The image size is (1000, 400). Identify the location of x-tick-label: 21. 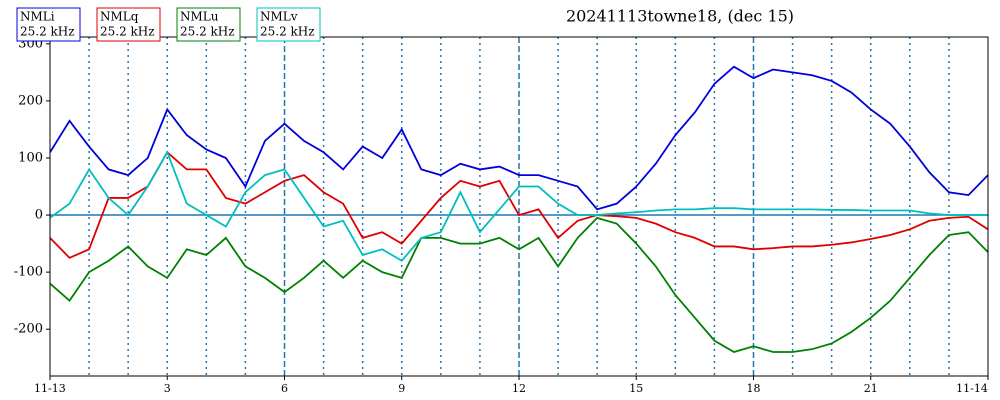
(871, 388).